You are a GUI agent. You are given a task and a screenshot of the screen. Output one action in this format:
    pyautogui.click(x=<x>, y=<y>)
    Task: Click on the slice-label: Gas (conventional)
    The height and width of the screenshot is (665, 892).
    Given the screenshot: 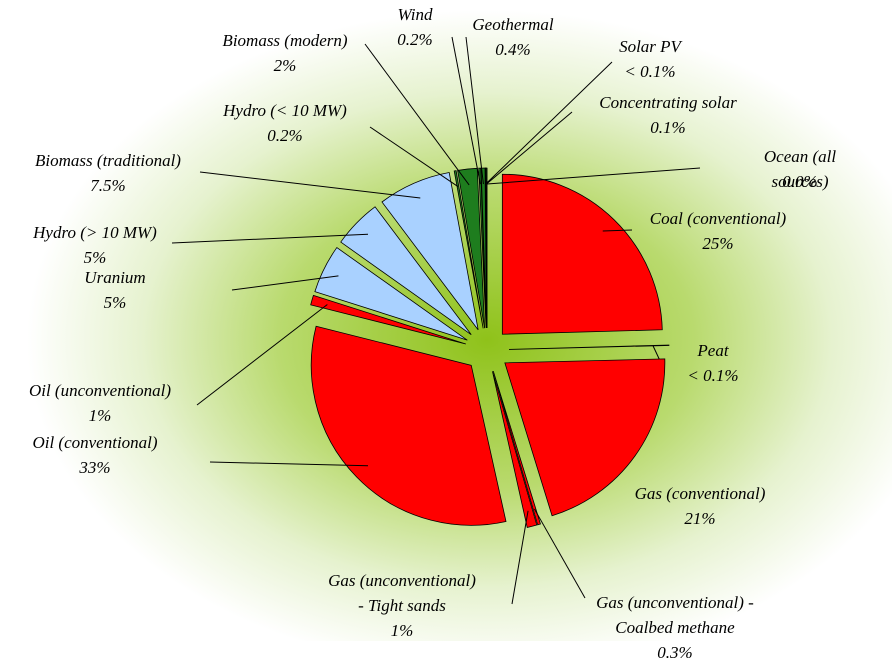 What is the action you would take?
    pyautogui.click(x=700, y=493)
    